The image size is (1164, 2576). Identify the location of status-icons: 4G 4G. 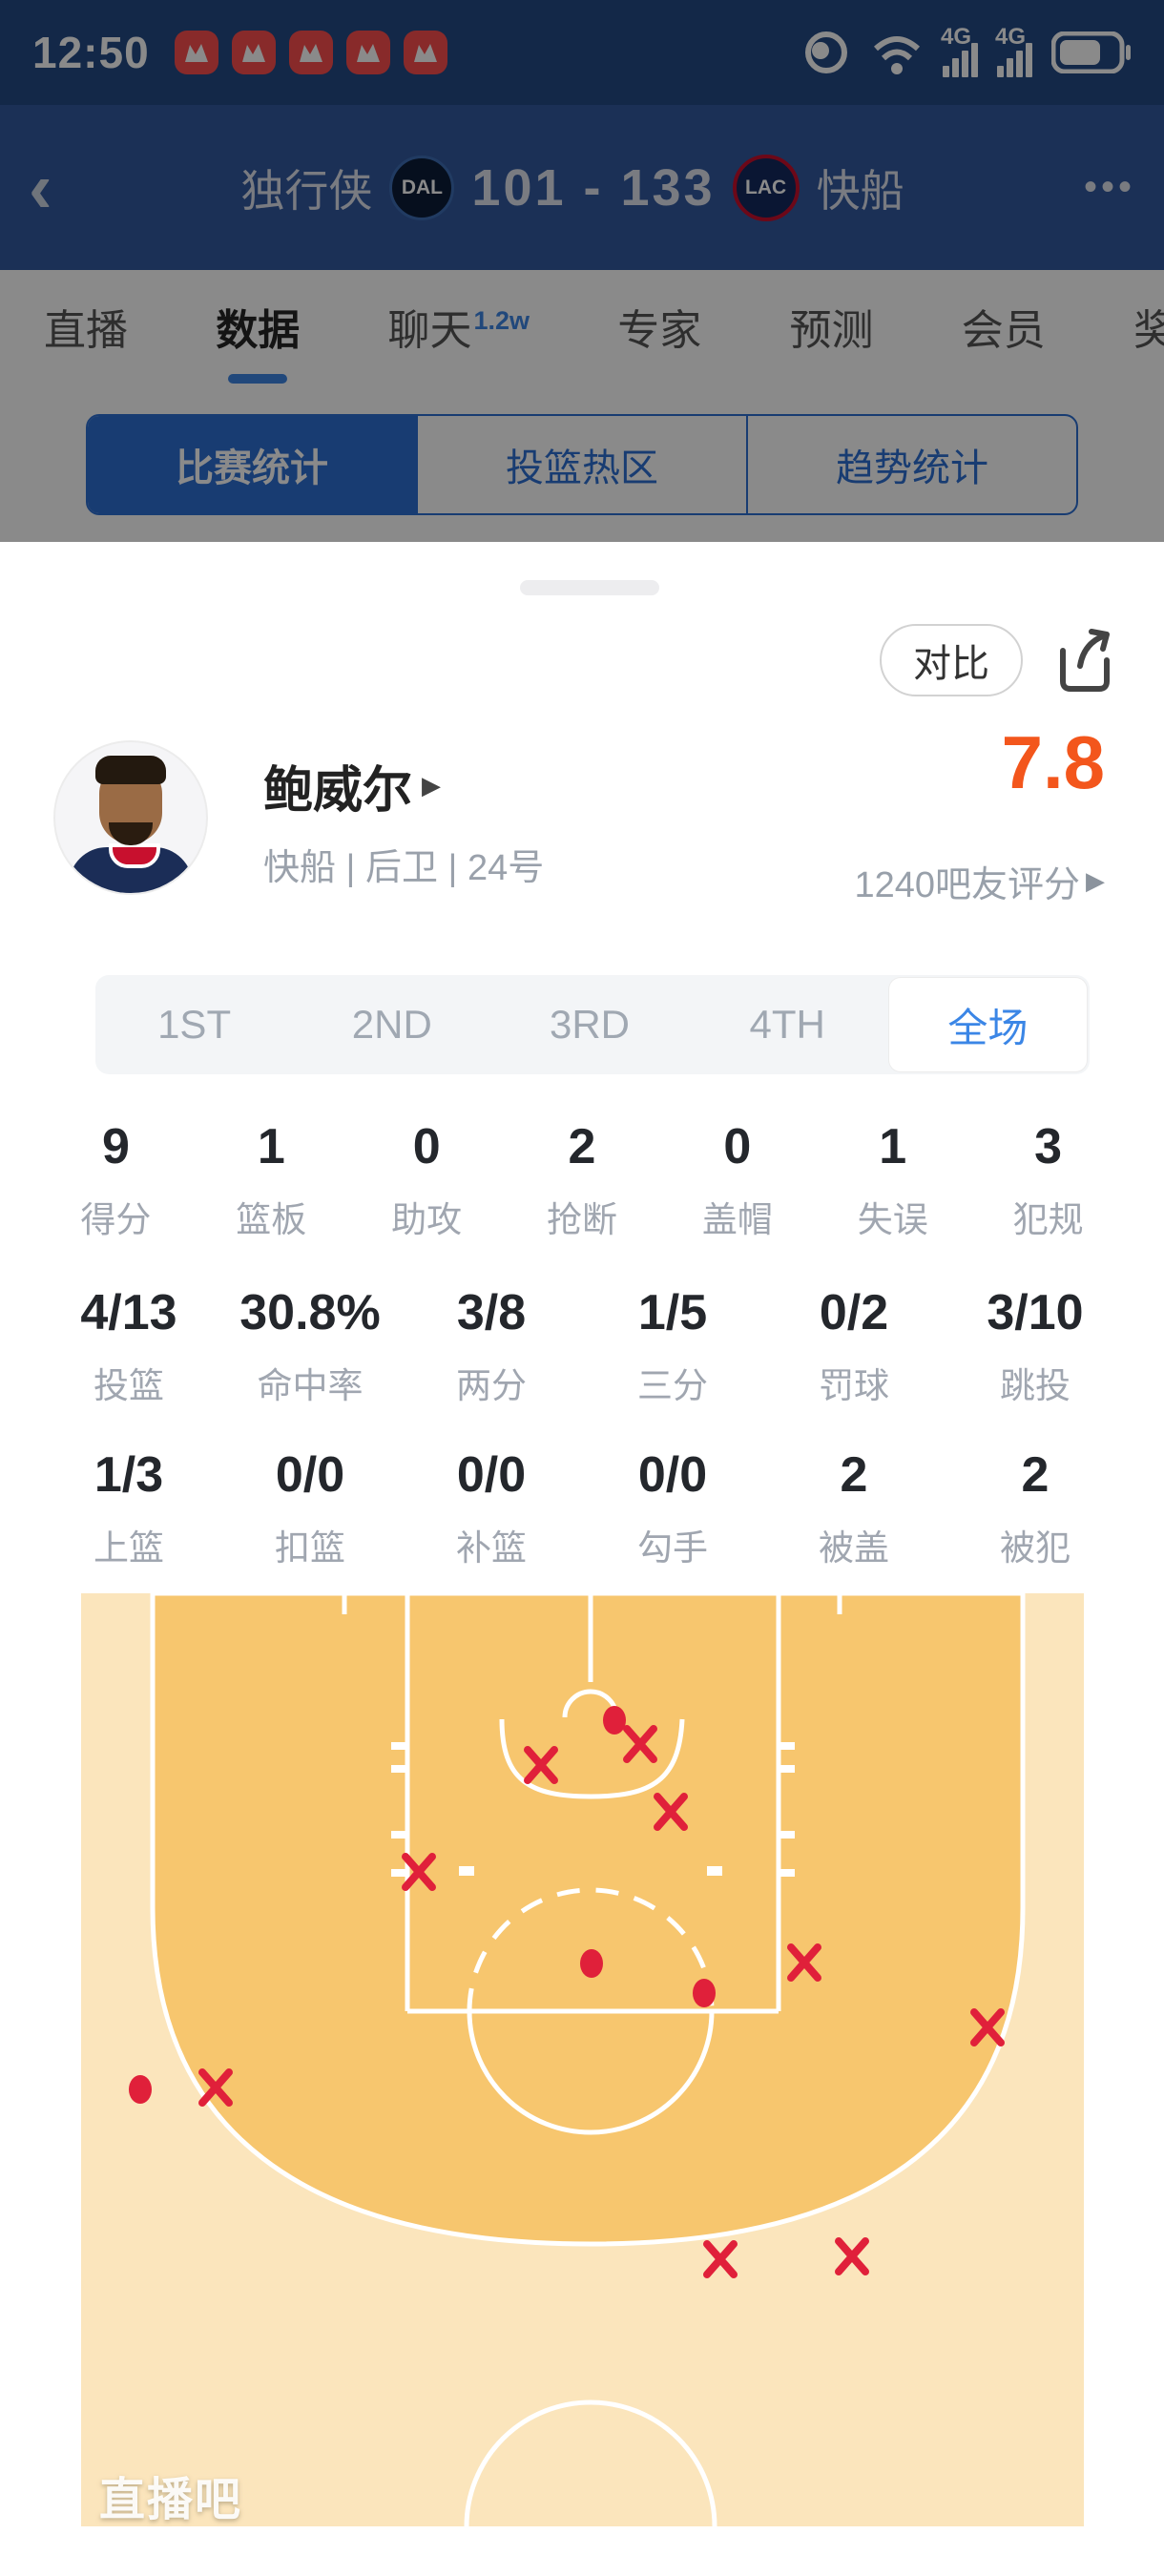
(967, 50).